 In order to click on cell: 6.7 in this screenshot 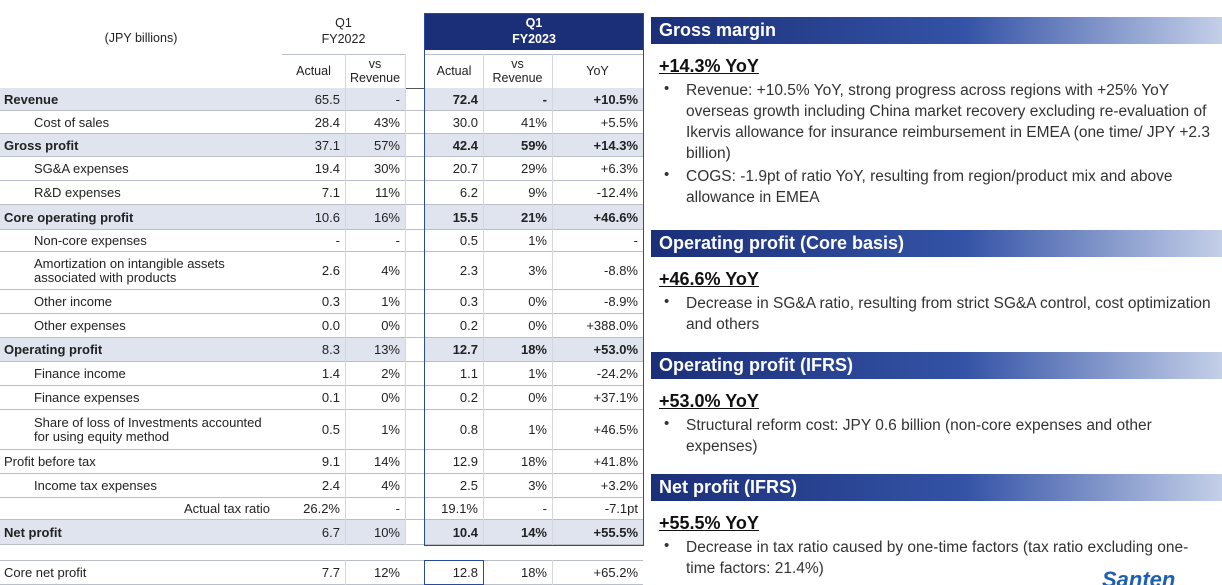, I will do `click(330, 532)`.